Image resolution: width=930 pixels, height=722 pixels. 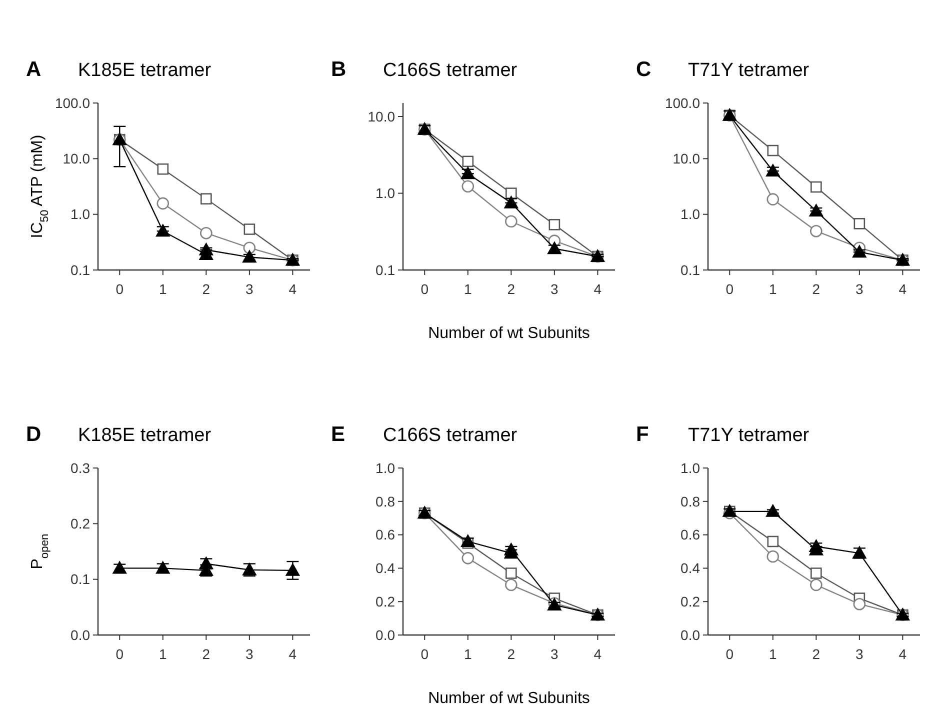 What do you see at coordinates (145, 435) in the screenshot?
I see `chart-title: K185E tetramer` at bounding box center [145, 435].